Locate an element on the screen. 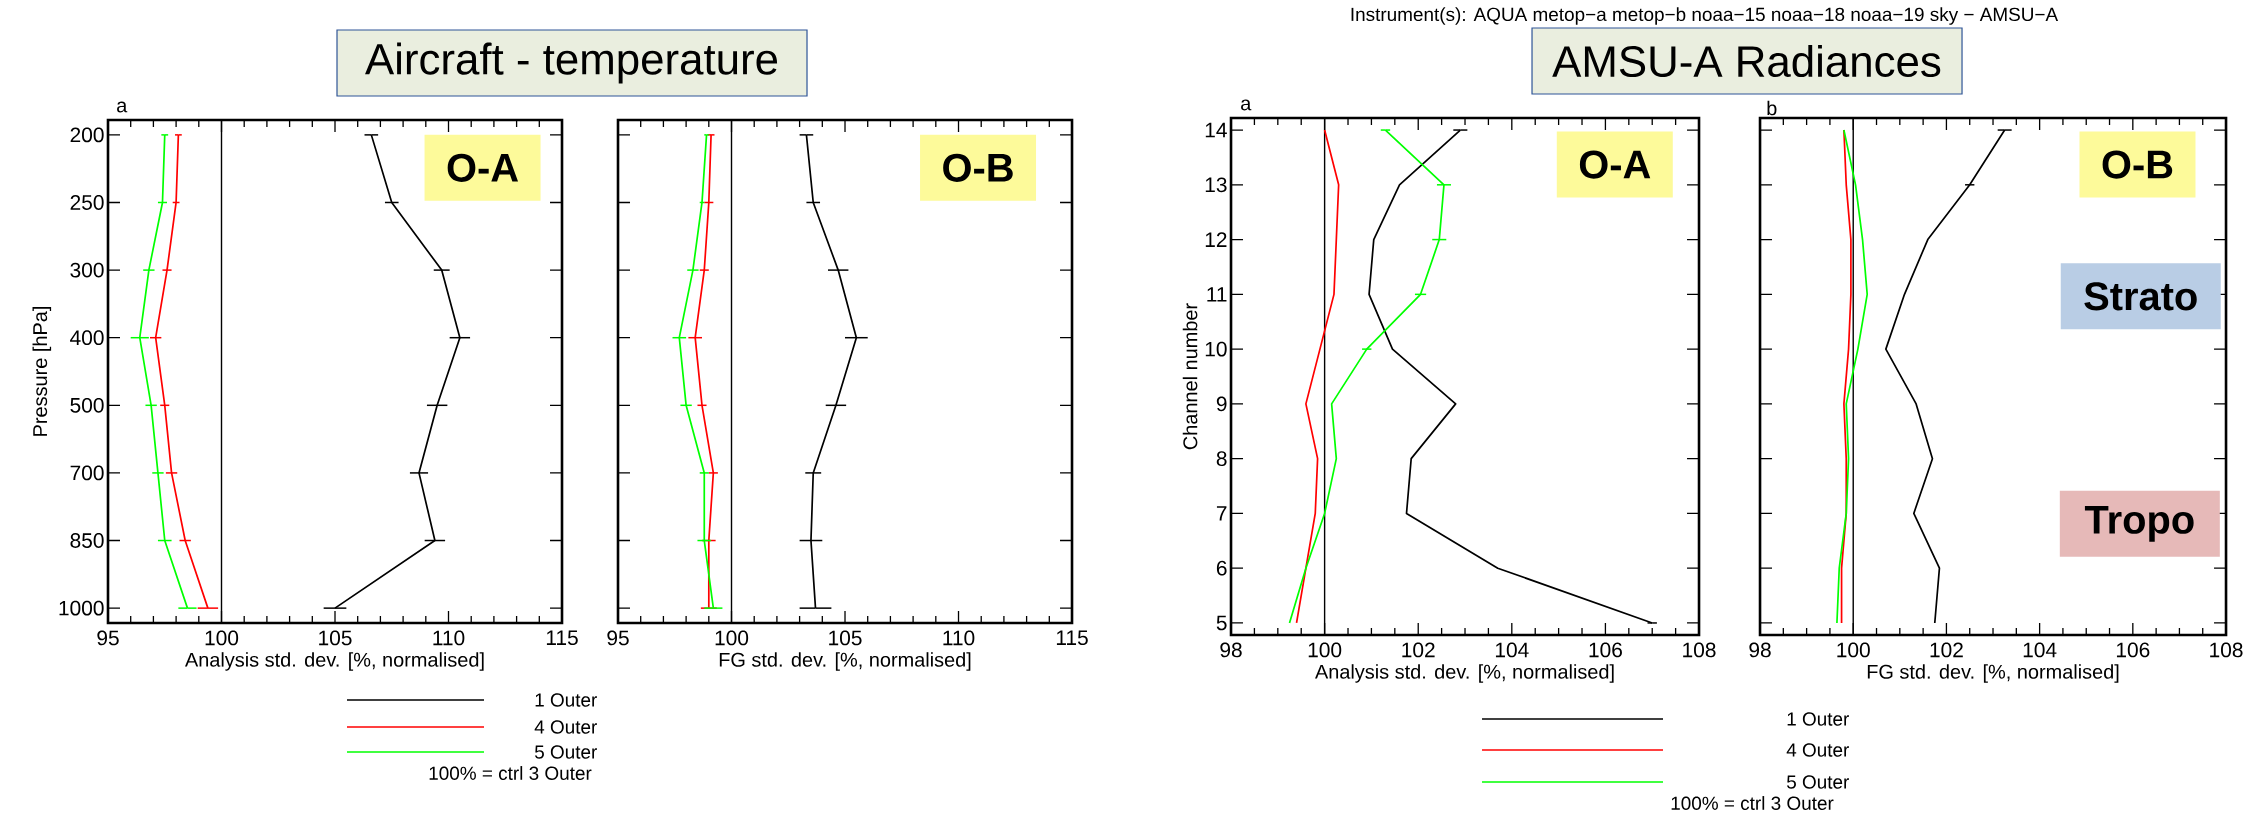  y-tick-label: 500 is located at coordinates (87, 405).